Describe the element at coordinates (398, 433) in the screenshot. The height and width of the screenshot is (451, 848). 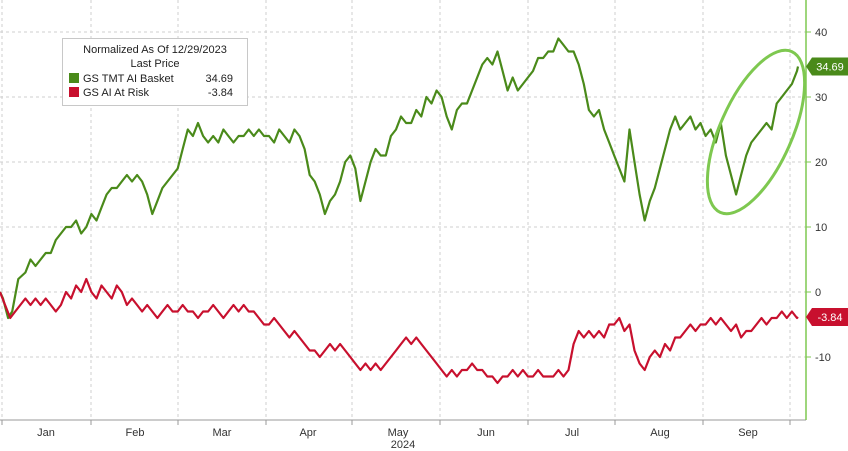
I see `x-tick-label: May` at that location.